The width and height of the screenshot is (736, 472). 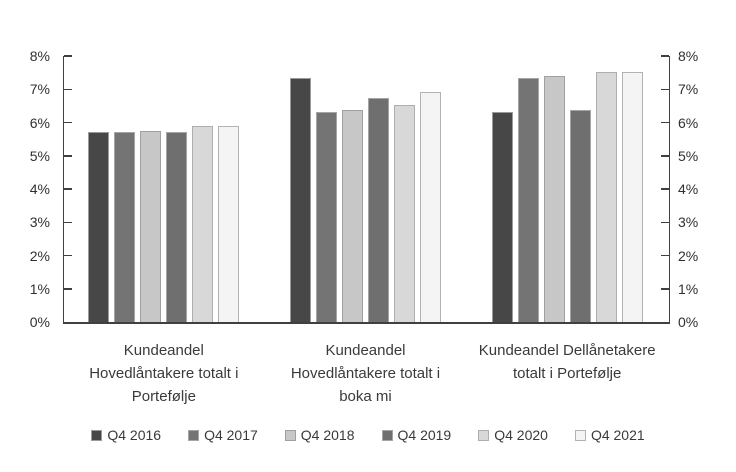 I want to click on y-axis-label-right: 4%, so click(x=688, y=189).